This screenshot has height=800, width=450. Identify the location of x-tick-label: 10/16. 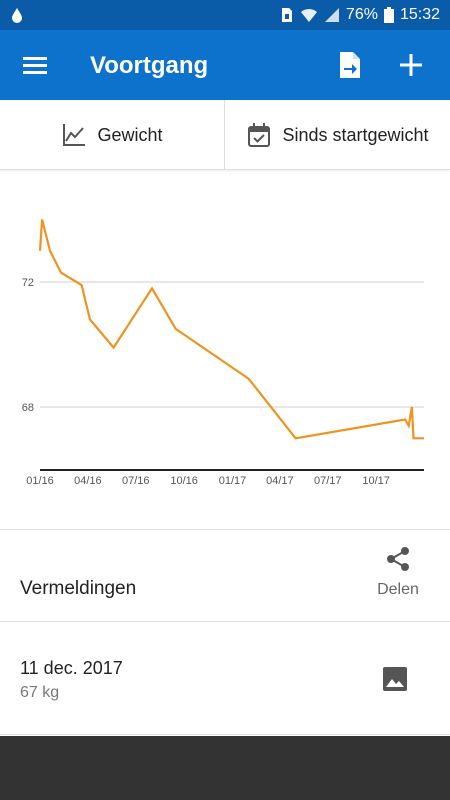
(184, 481).